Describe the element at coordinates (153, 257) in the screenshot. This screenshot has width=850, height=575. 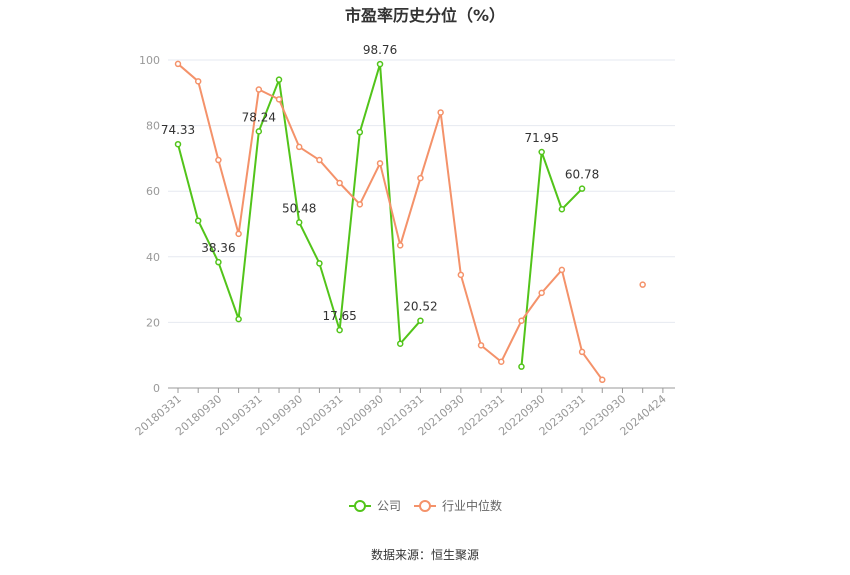
I see `y-tick-label: 40` at that location.